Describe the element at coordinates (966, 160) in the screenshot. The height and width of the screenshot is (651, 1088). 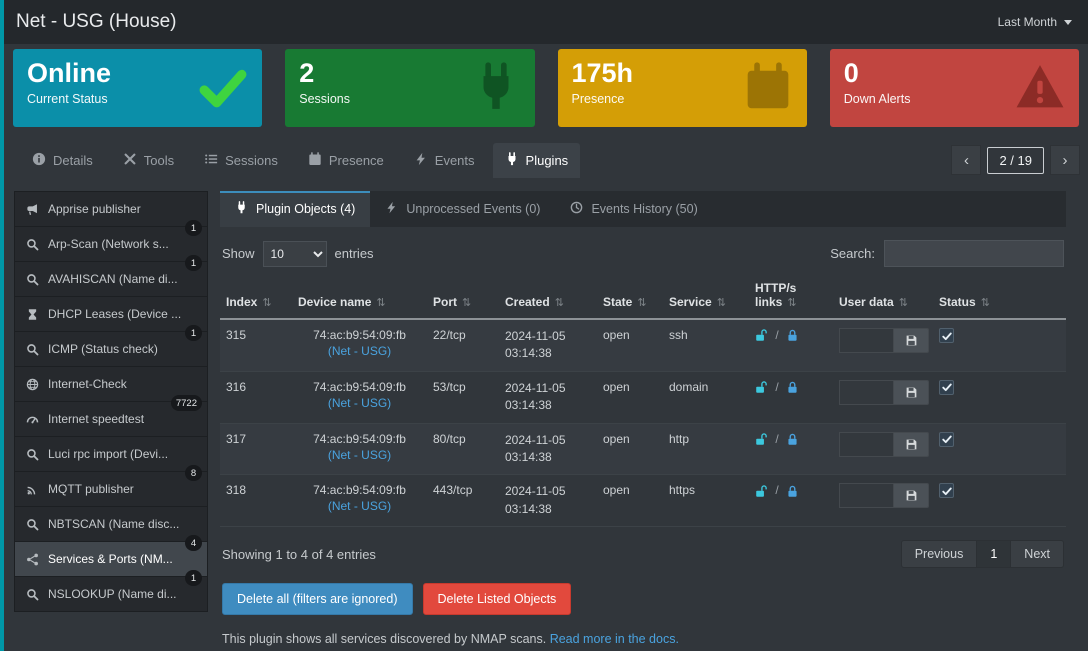
I see `previous-device-button` at that location.